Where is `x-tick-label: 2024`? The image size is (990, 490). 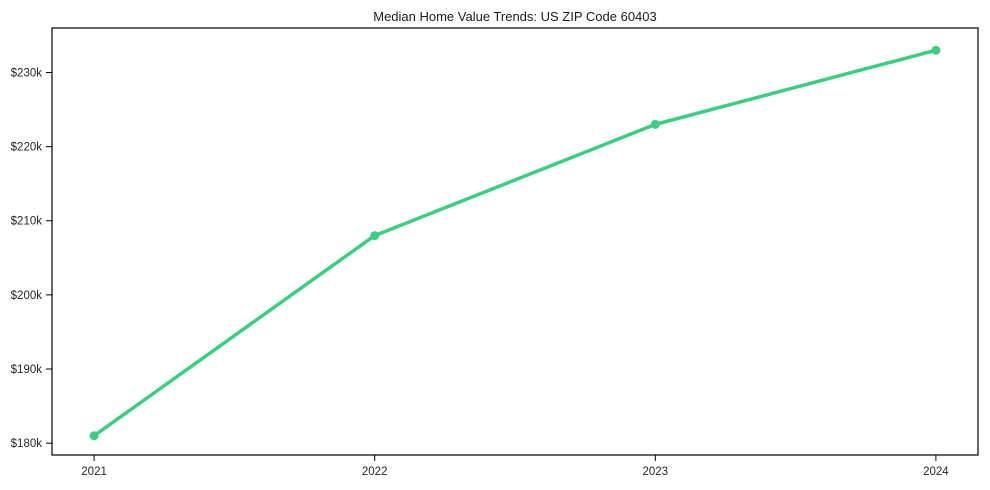 x-tick-label: 2024 is located at coordinates (936, 472).